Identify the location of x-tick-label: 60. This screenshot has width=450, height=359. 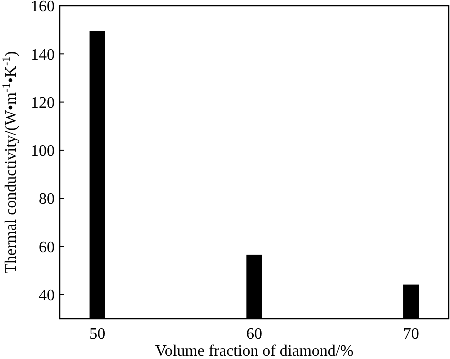
(254, 334).